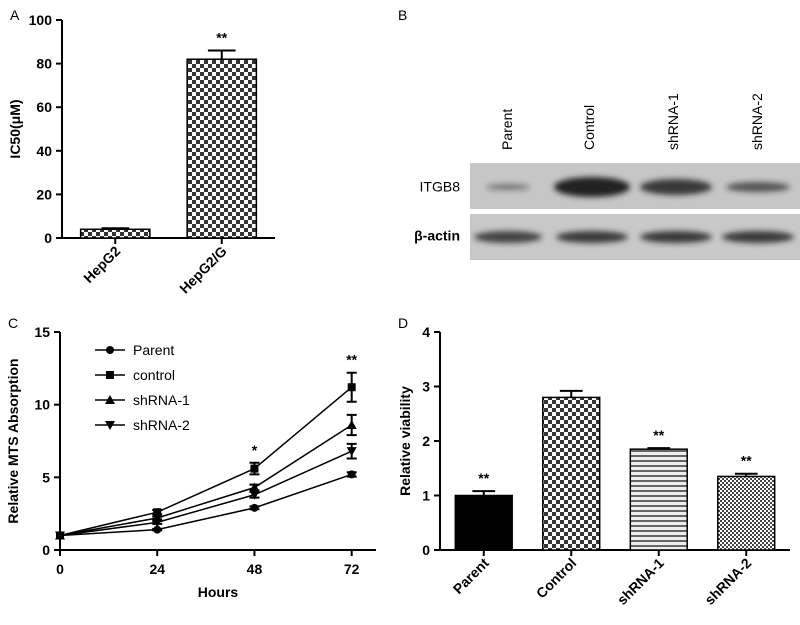 Image resolution: width=800 pixels, height=625 pixels. Describe the element at coordinates (153, 350) in the screenshot. I see `legend-label: Parent` at that location.